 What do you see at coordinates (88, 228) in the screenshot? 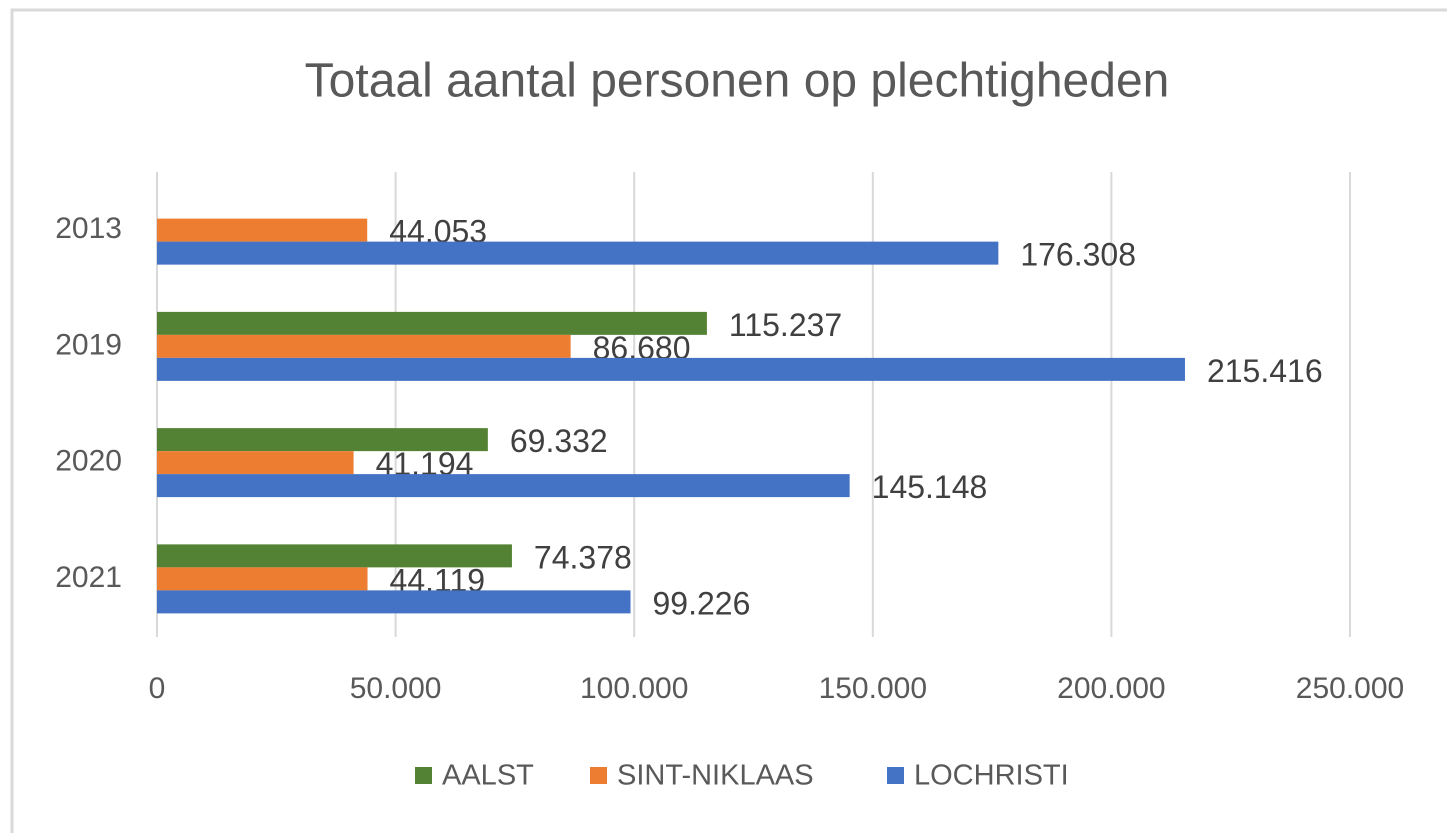
I see `y-tick-label: 2013` at bounding box center [88, 228].